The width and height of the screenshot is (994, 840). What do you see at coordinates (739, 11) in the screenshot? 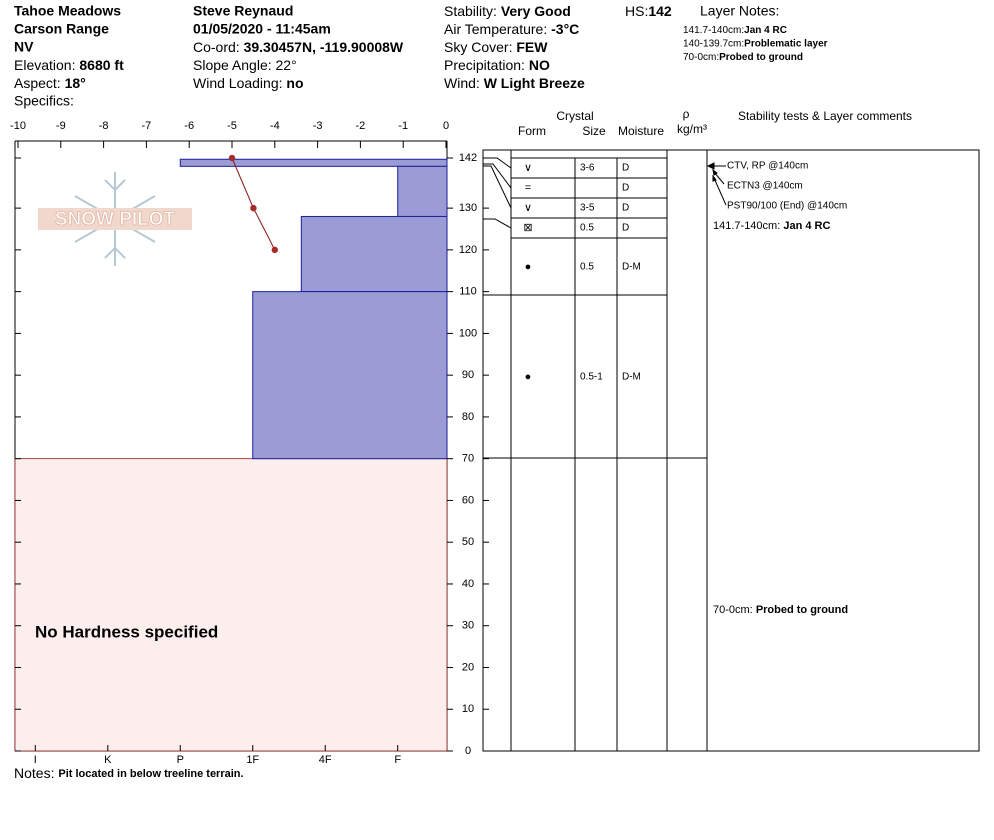
I see `layer-notes-title: Layer Notes:` at bounding box center [739, 11].